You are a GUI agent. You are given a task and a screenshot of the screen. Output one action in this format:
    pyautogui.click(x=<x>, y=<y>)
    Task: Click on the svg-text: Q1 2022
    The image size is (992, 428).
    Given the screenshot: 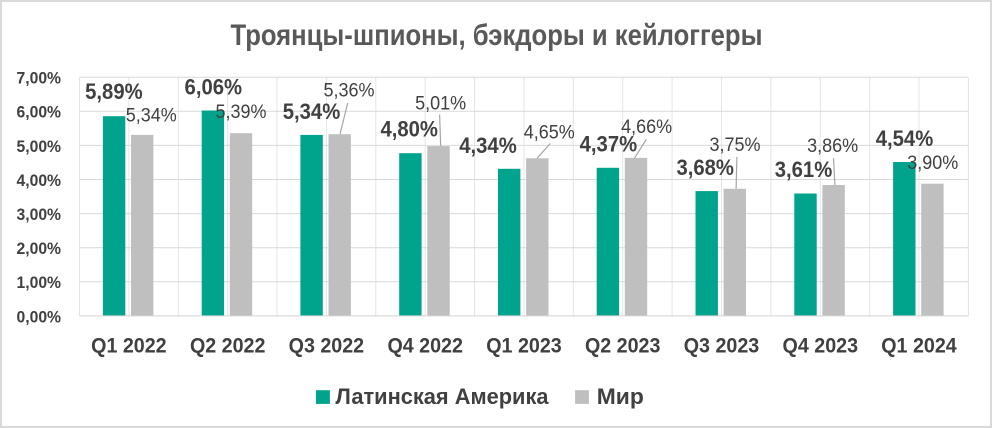 What is the action you would take?
    pyautogui.click(x=129, y=346)
    